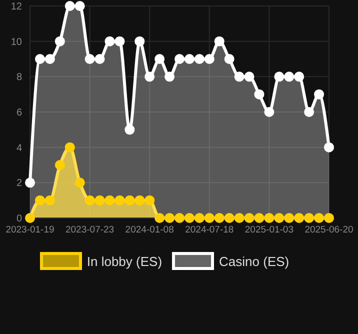  What do you see at coordinates (30, 230) in the screenshot?
I see `x-tick-label: 2023-01-19` at bounding box center [30, 230].